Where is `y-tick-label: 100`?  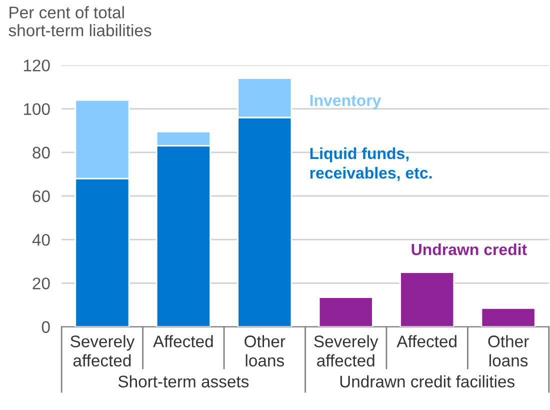 y-tick-label: 100 is located at coordinates (37, 109).